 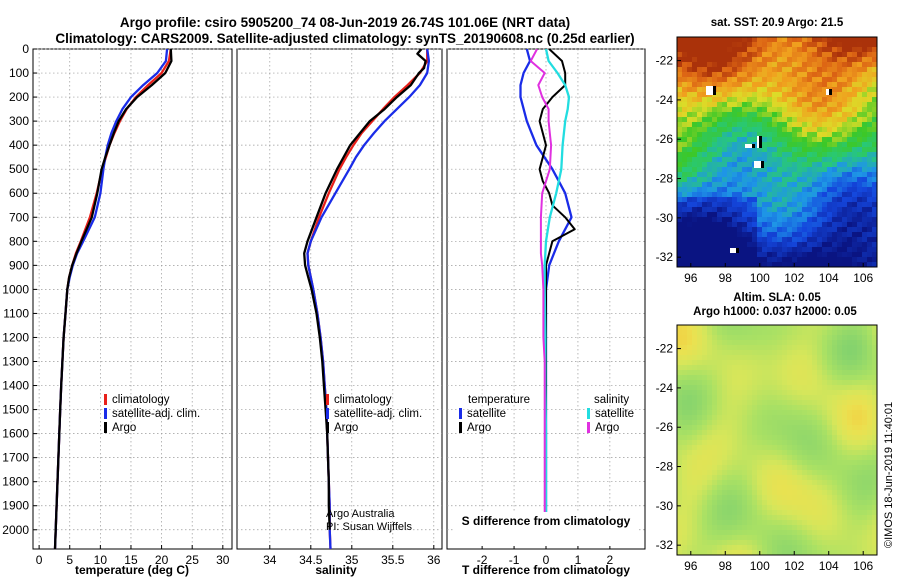 What do you see at coordinates (889, 475) in the screenshot?
I see `imos-watermark: ©IMOS 18-Jun-2019 11:40:01` at bounding box center [889, 475].